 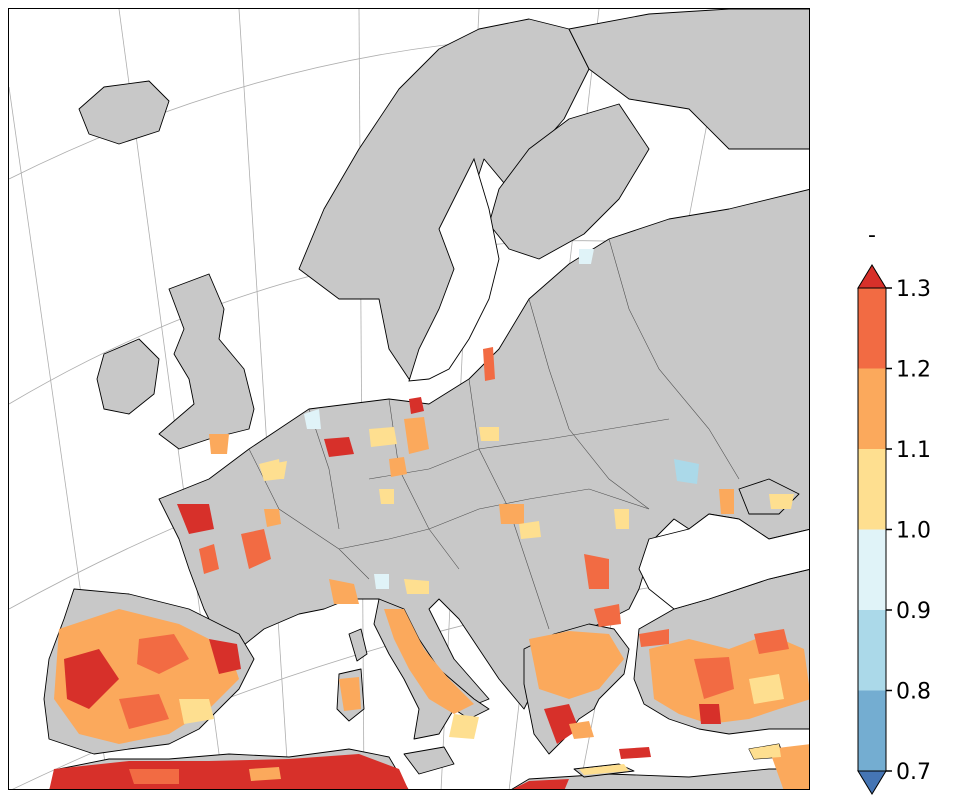 I want to click on colorbar-unit-label: -, so click(x=872, y=239).